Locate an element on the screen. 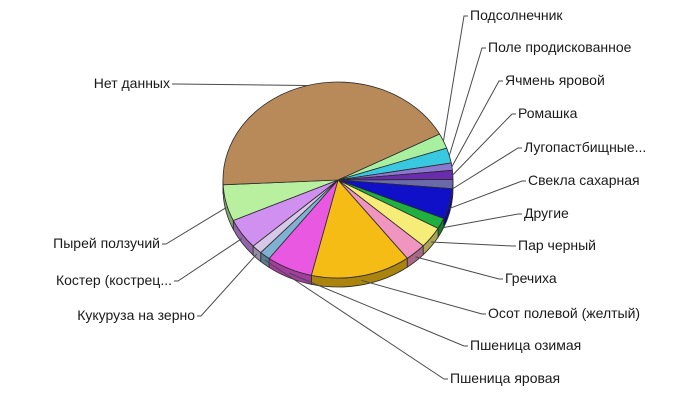 The image size is (690, 394). slice-label: Гречиха is located at coordinates (531, 278).